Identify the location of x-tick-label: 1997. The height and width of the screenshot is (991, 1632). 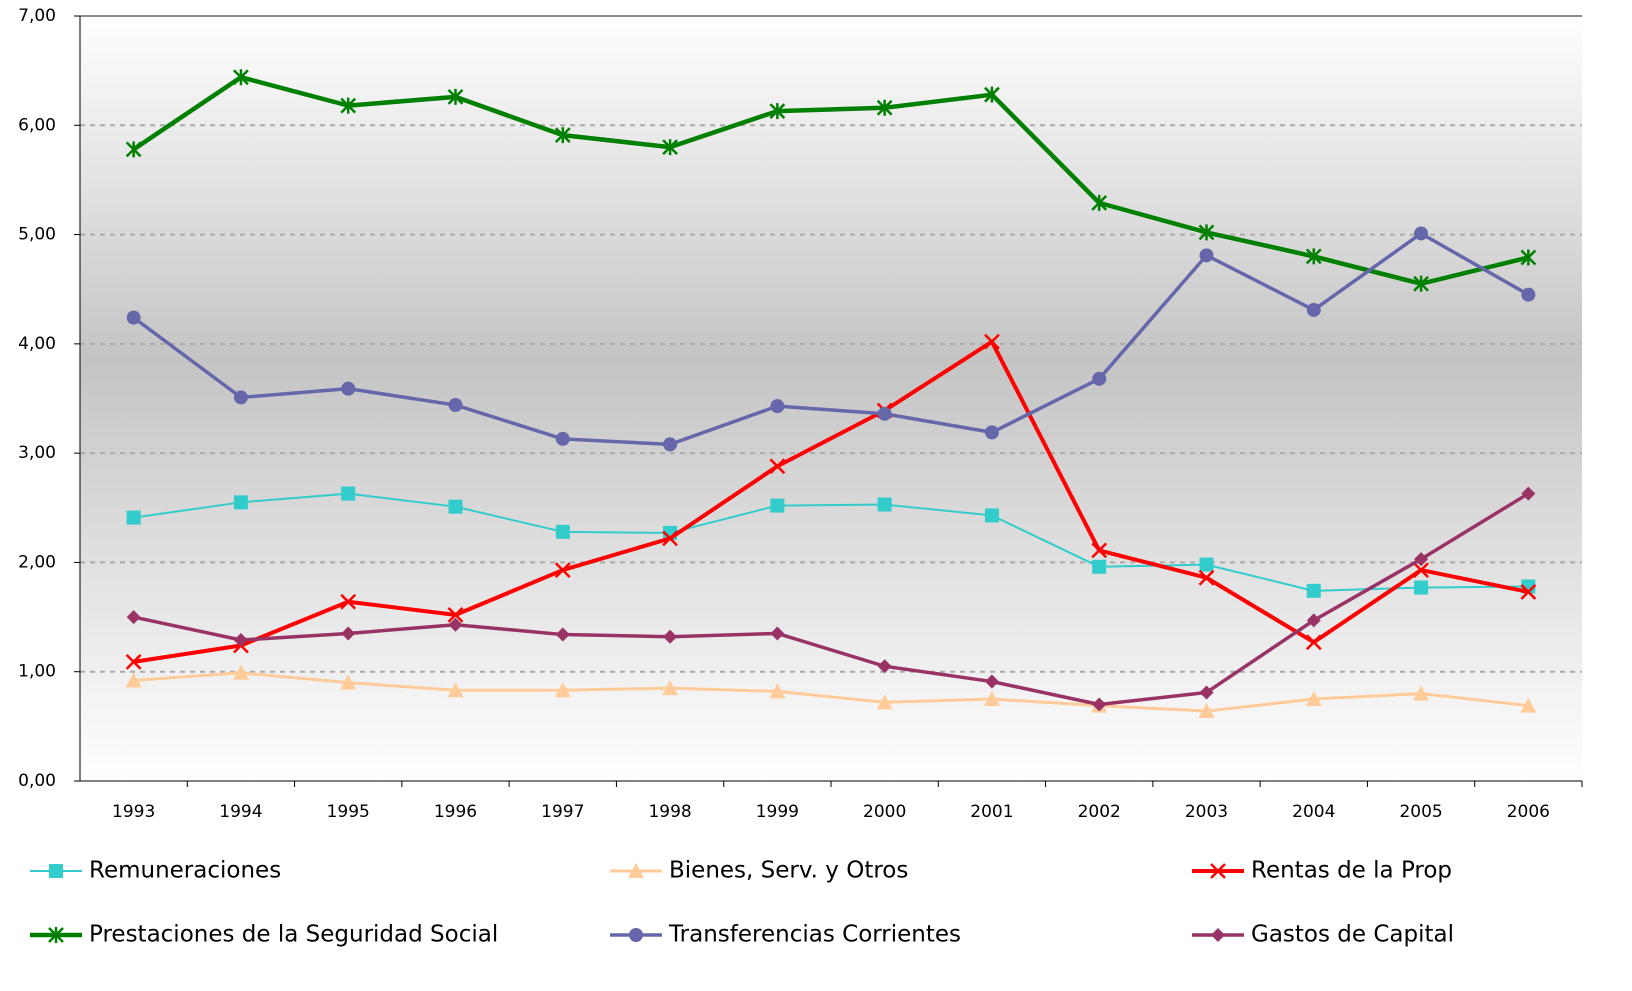
(562, 812).